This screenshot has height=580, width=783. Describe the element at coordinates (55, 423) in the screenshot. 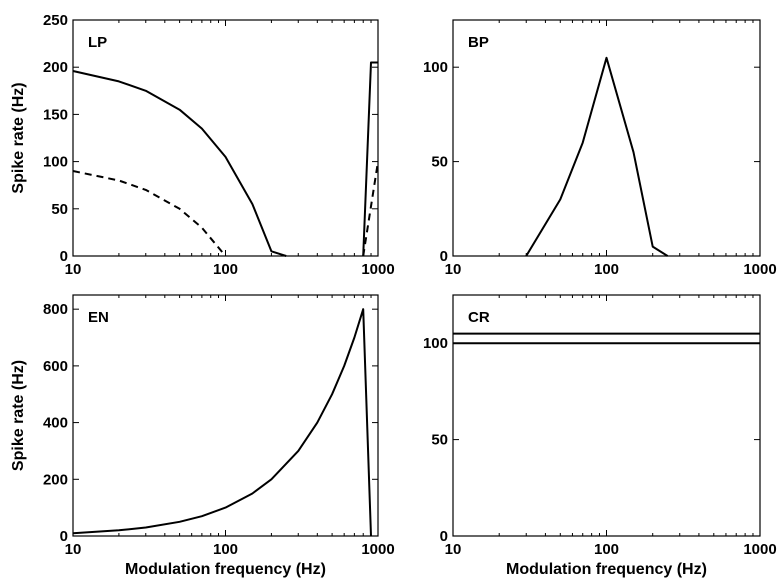

I see `y-tick-label: 400` at that location.